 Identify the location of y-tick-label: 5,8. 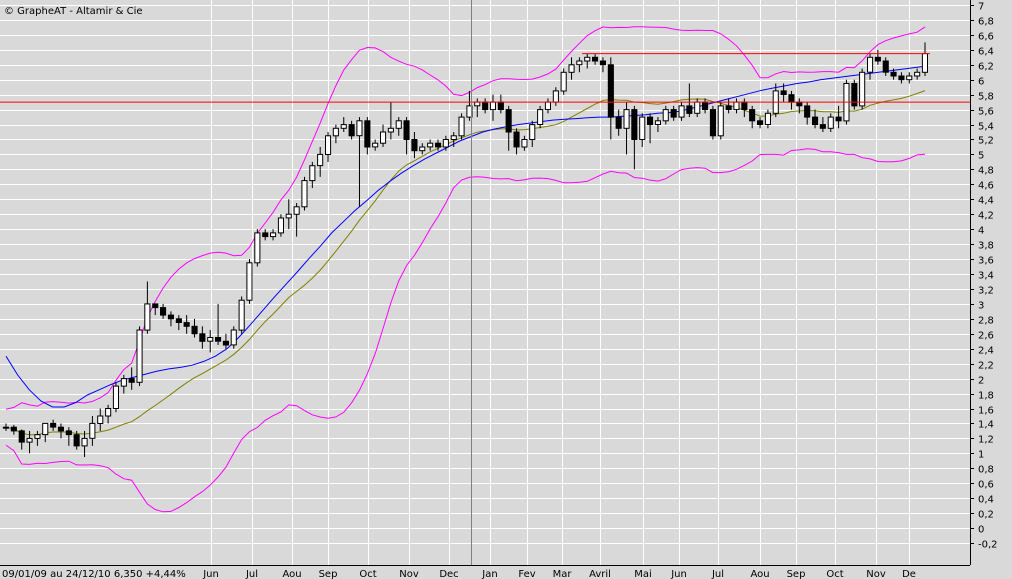
(986, 97).